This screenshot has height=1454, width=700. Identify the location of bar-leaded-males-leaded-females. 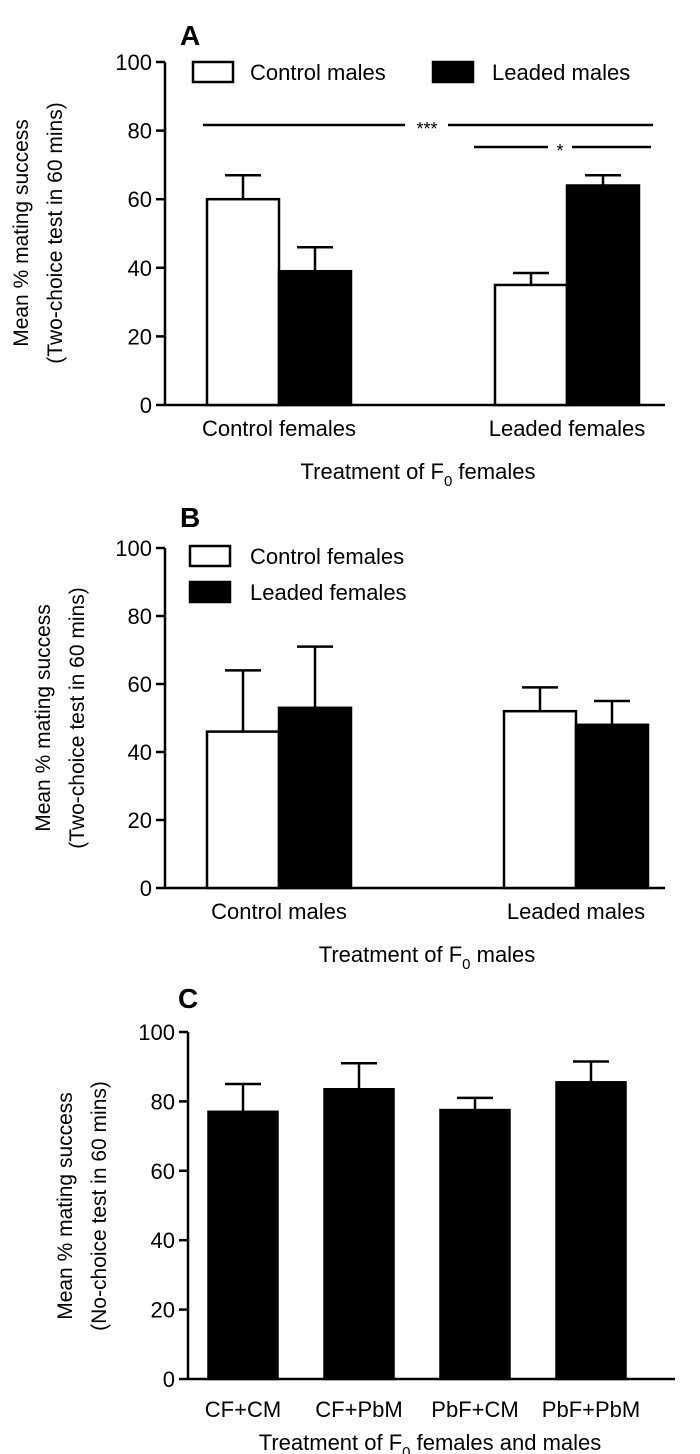
(603, 295).